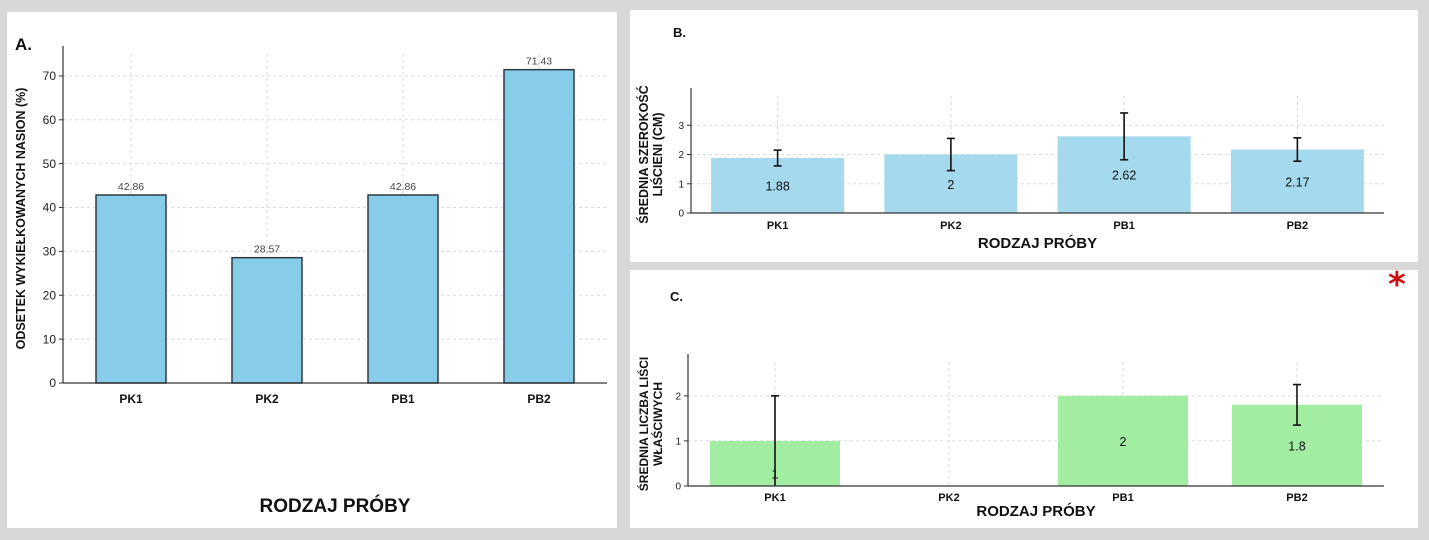  I want to click on y-tick-label-b: 1, so click(681, 184).